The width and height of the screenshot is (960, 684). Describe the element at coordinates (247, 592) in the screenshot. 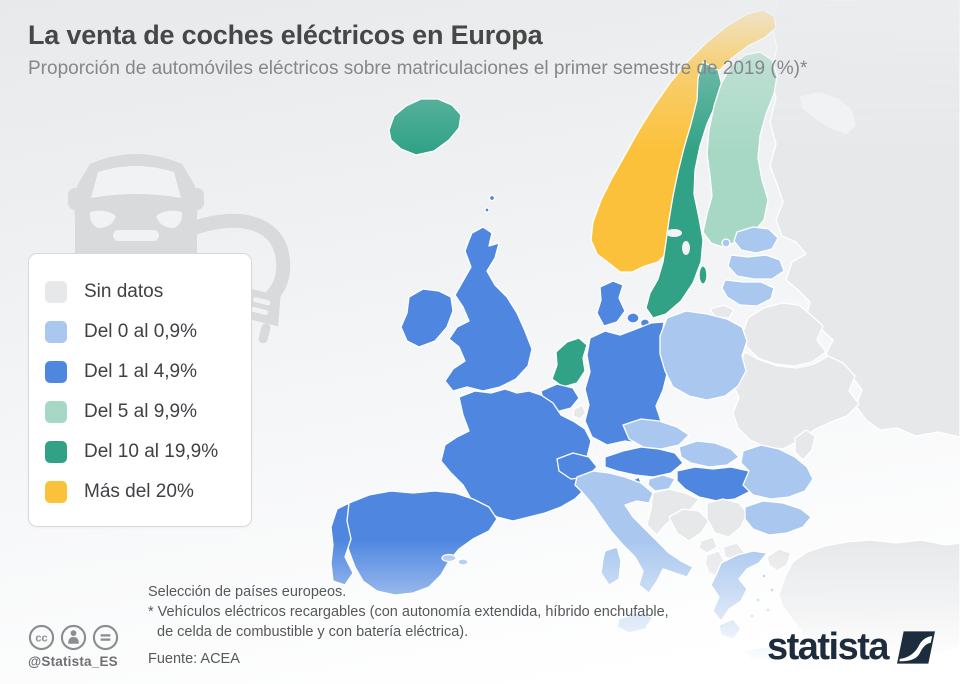

I see `footnote-line: Selección de países europeos.` at that location.